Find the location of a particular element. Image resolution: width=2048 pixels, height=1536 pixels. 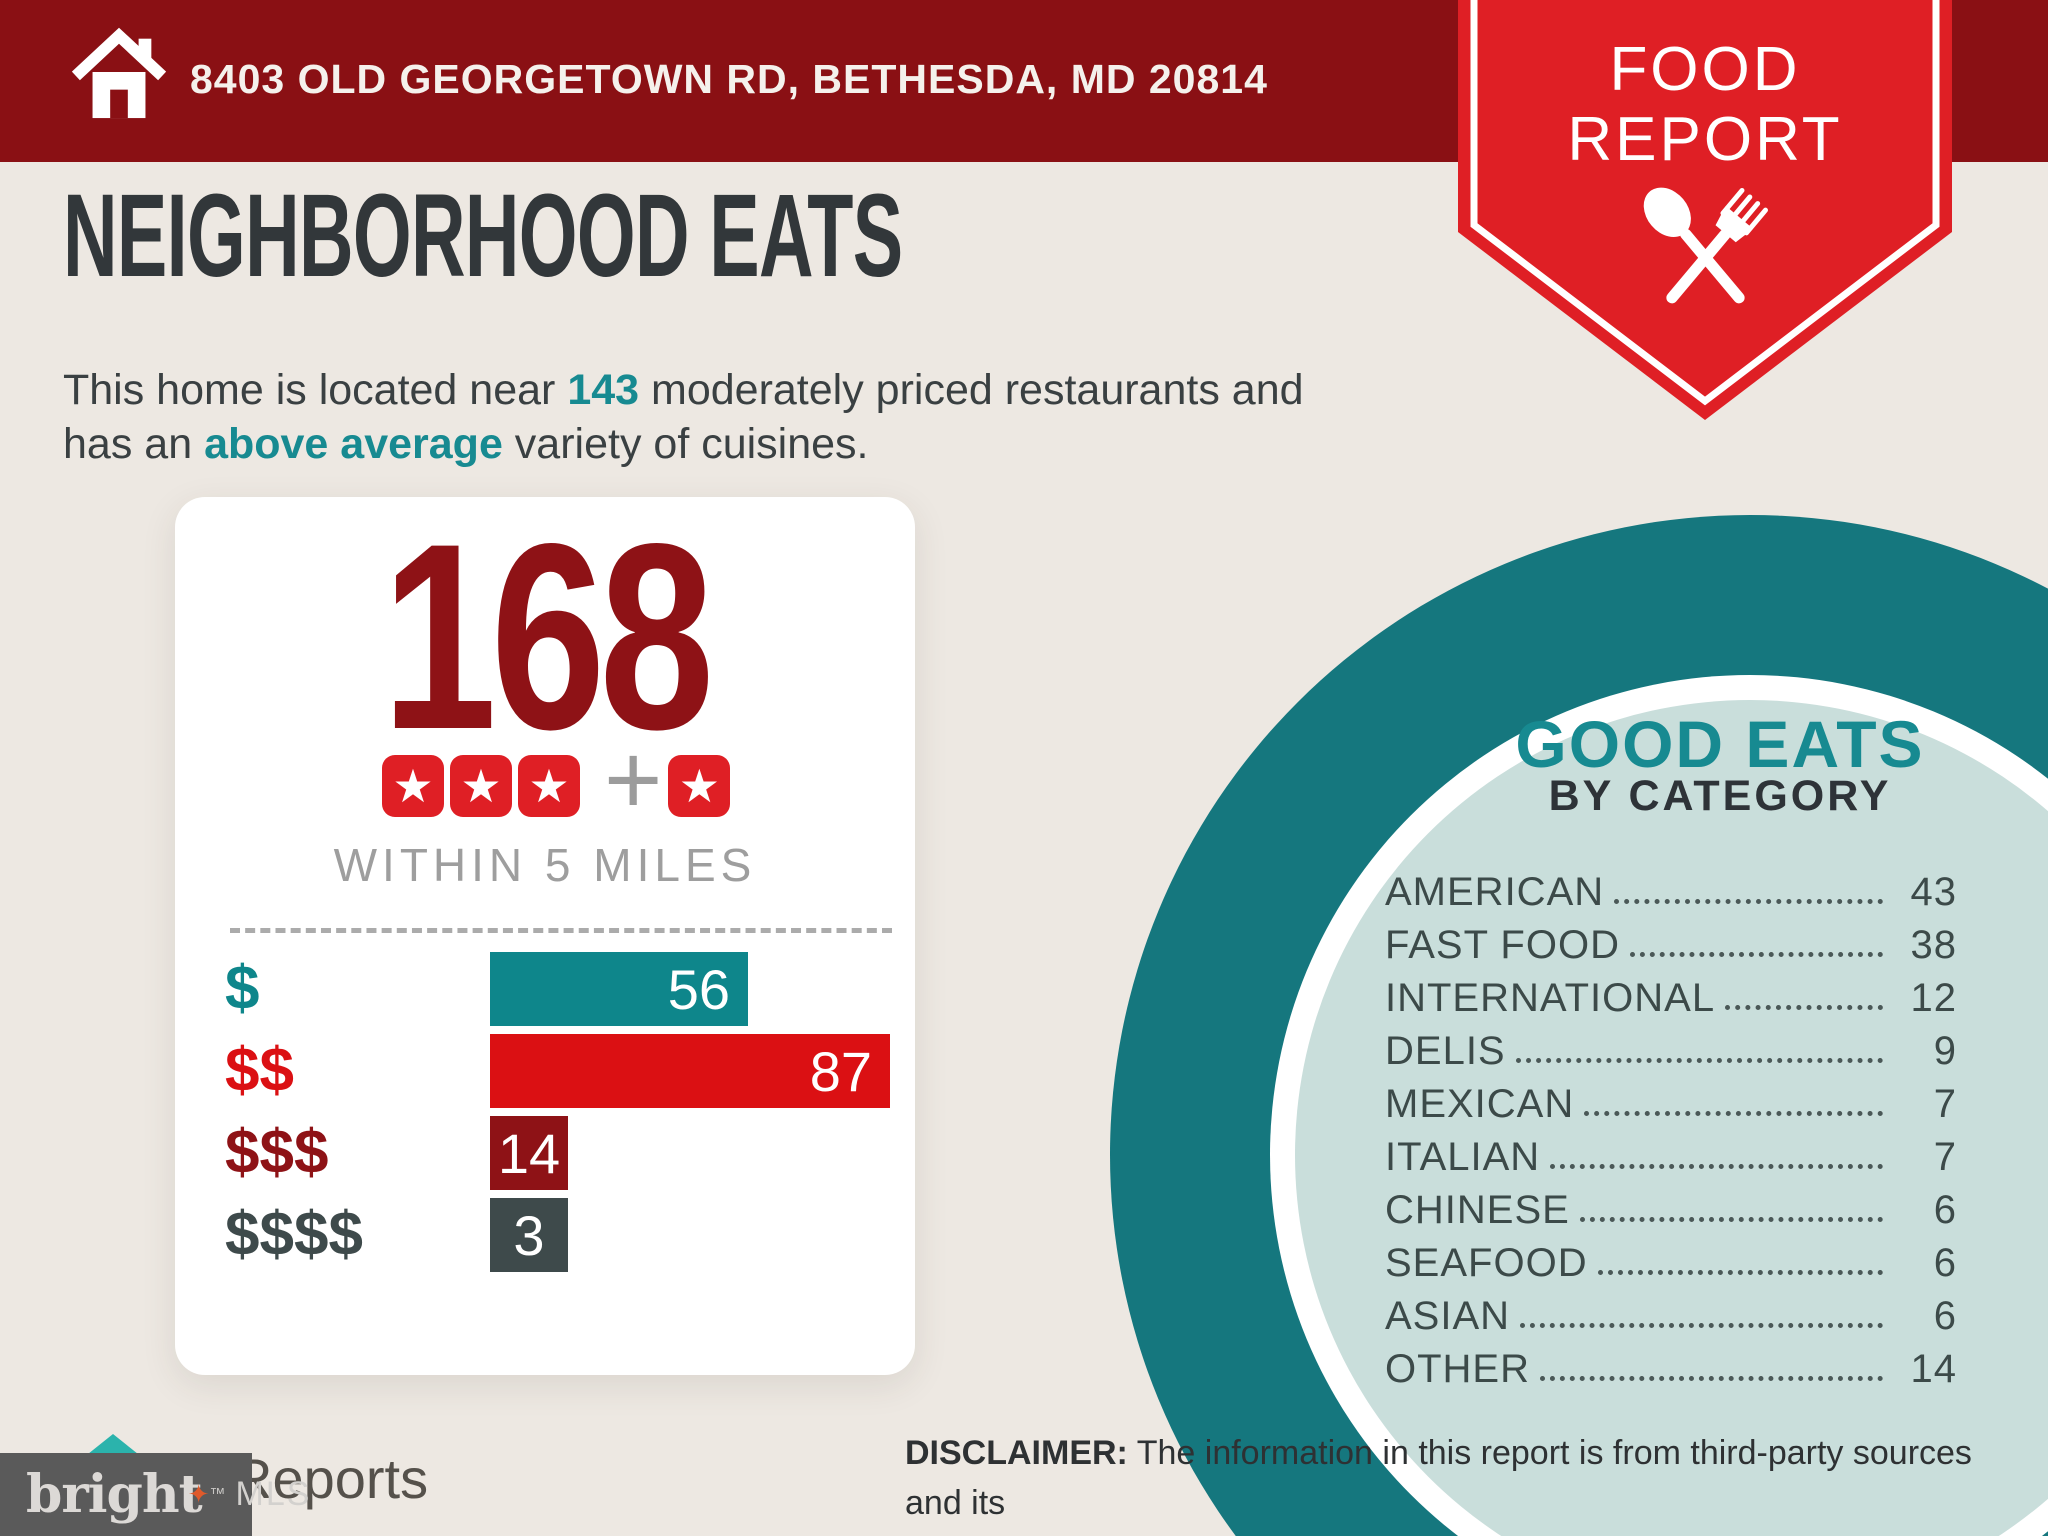

price-label-2: $$$ is located at coordinates (277, 1152).